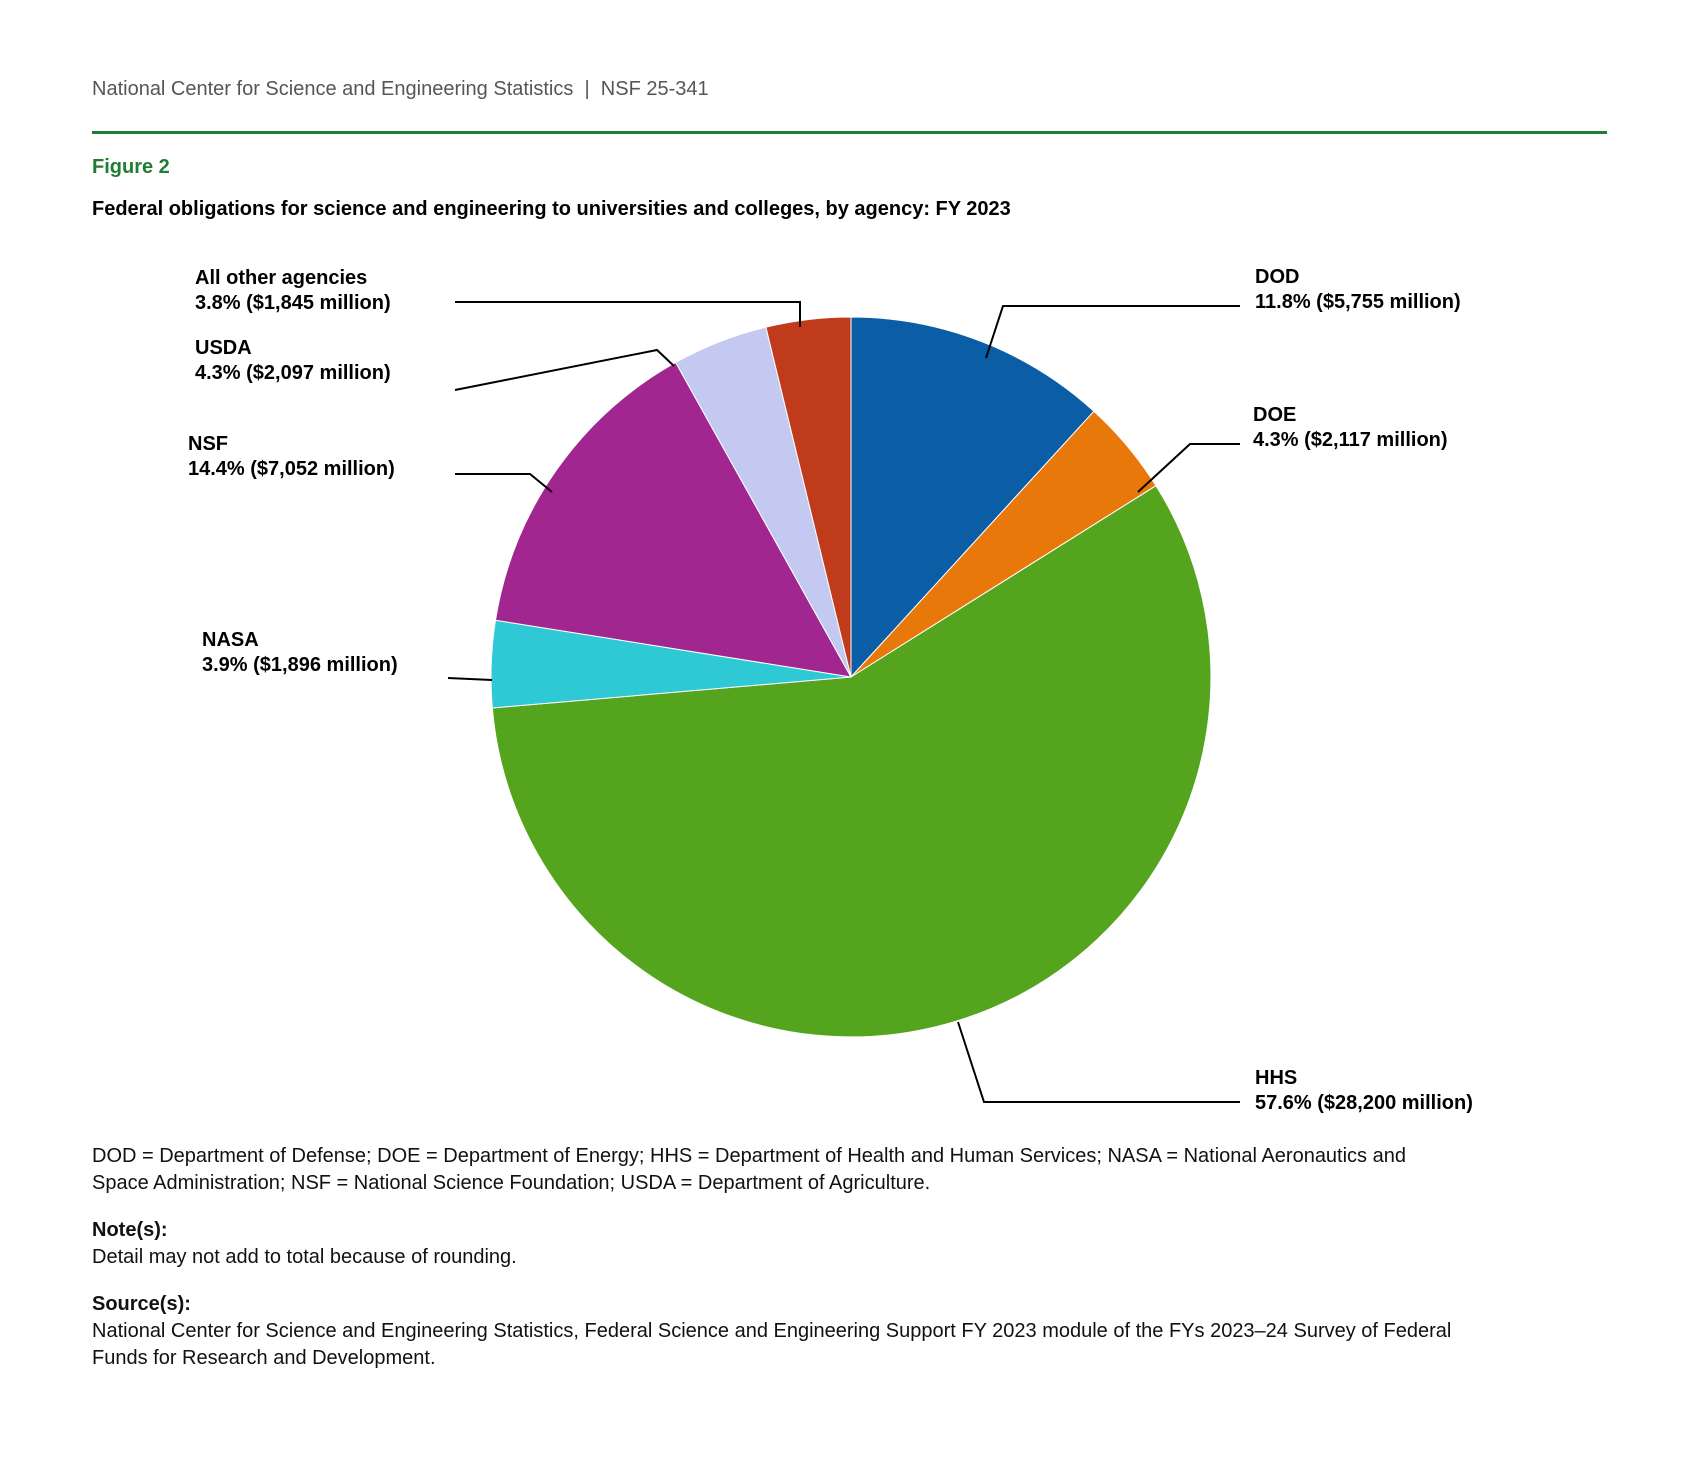 The width and height of the screenshot is (1699, 1481). I want to click on leader-line-usda, so click(564, 369).